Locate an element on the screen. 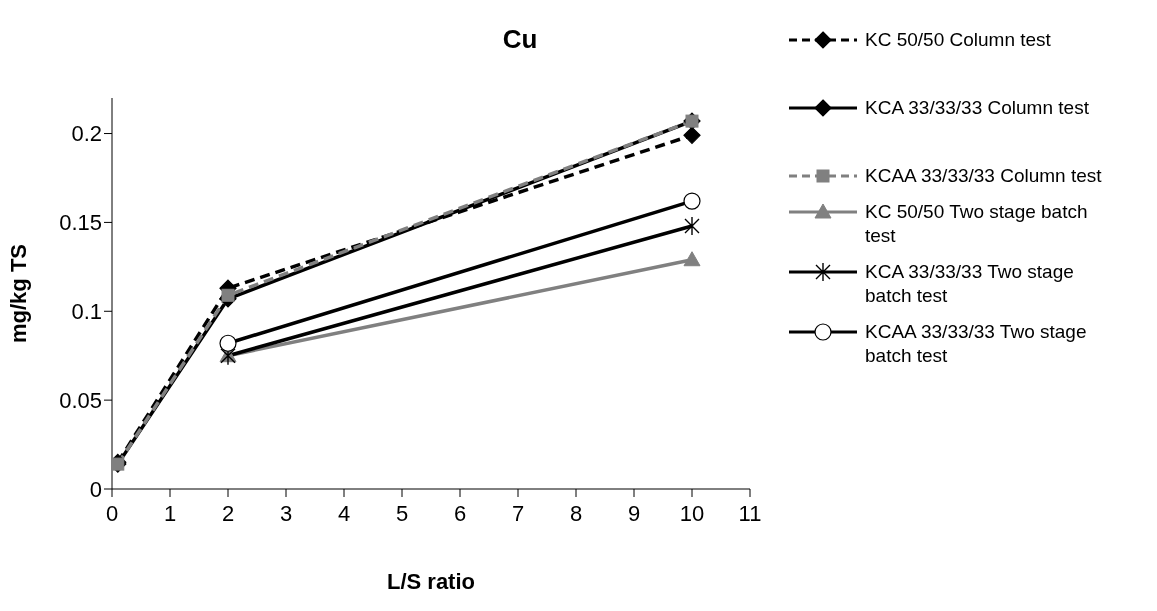 Image resolution: width=1157 pixels, height=611 pixels. legend-label: KC 50/50 Two stage batch test is located at coordinates (977, 224).